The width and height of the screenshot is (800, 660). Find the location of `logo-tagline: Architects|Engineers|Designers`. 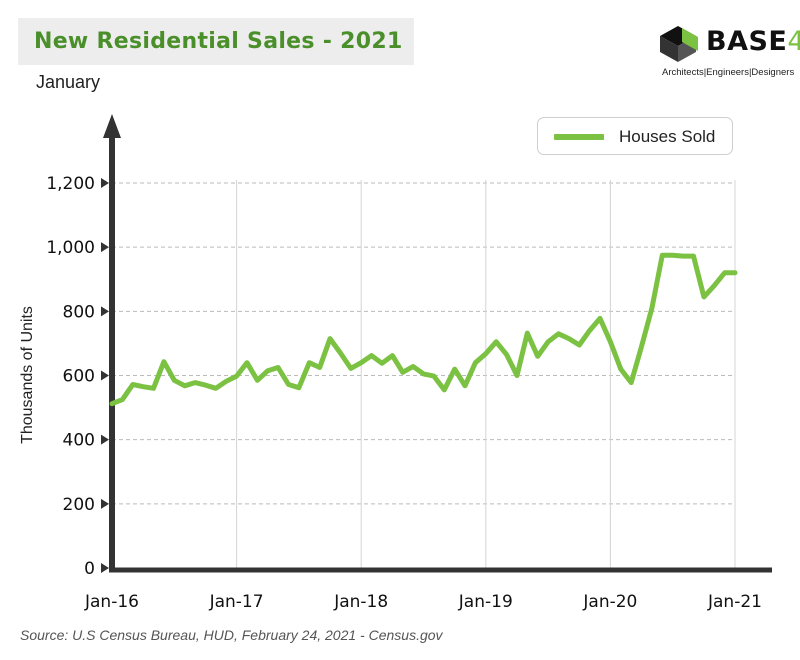

logo-tagline: Architects|Engineers|Designers is located at coordinates (728, 72).